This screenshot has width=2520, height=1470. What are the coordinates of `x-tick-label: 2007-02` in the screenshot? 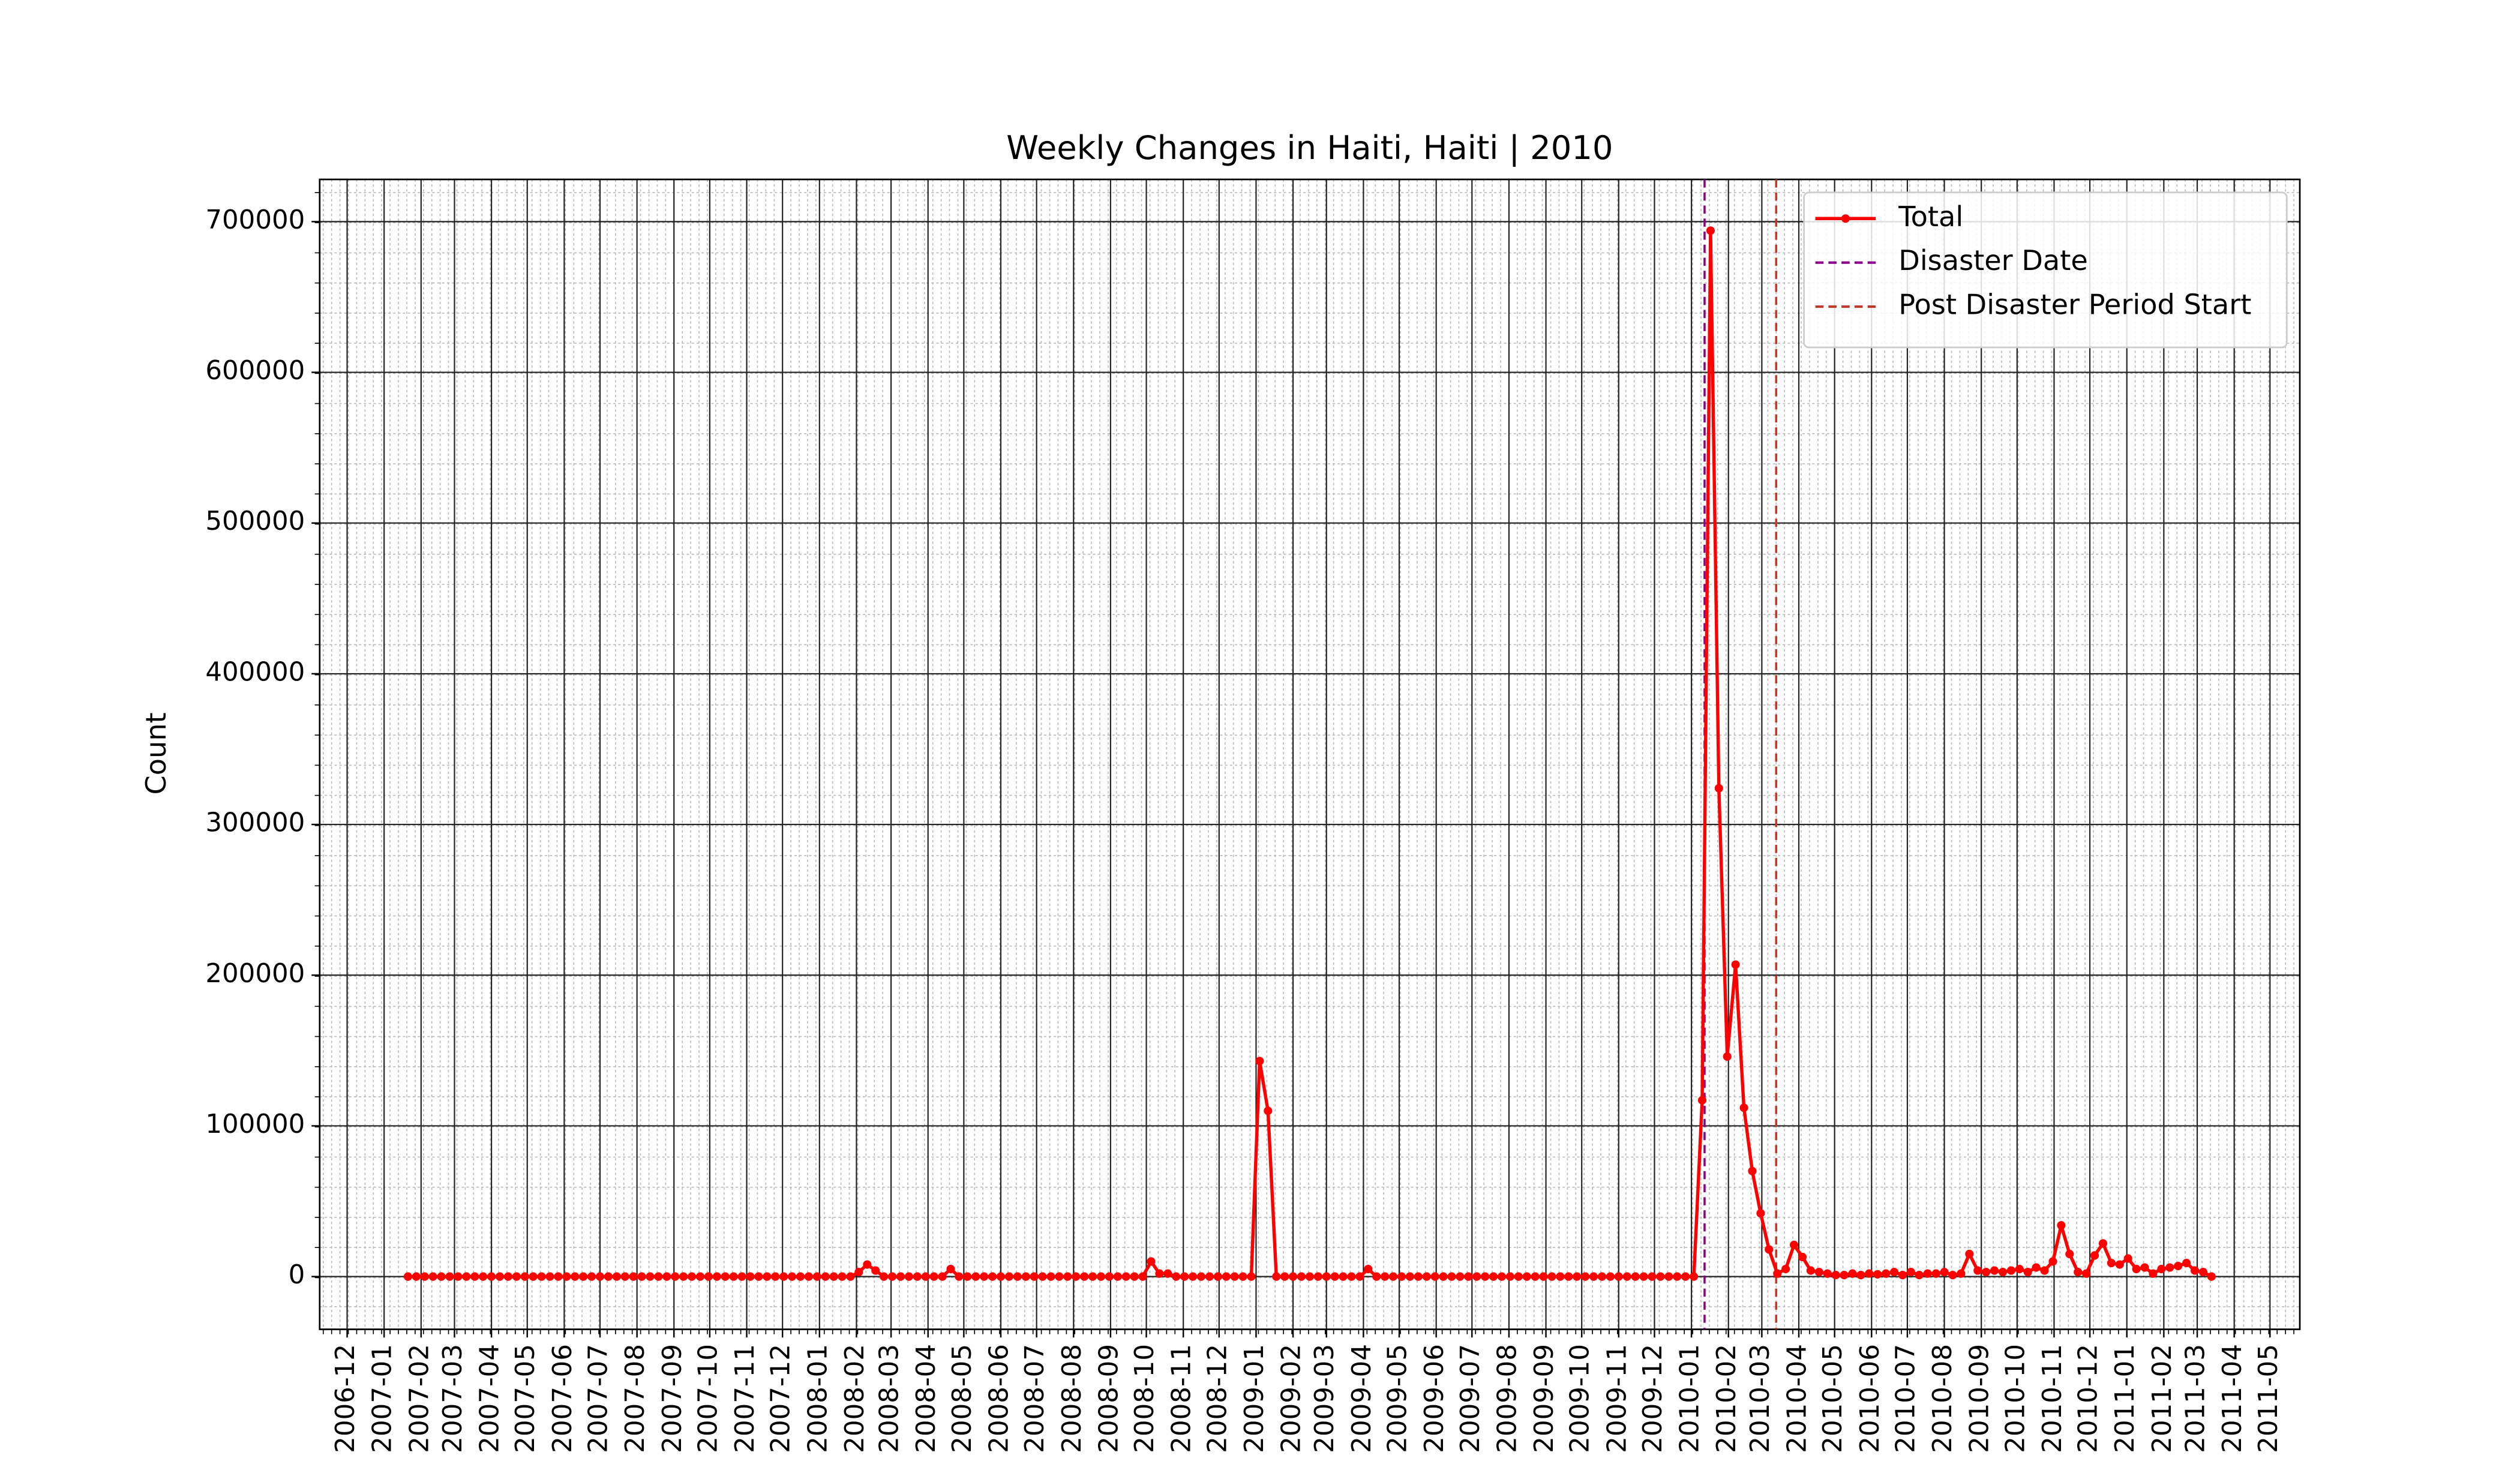 It's located at (419, 1398).